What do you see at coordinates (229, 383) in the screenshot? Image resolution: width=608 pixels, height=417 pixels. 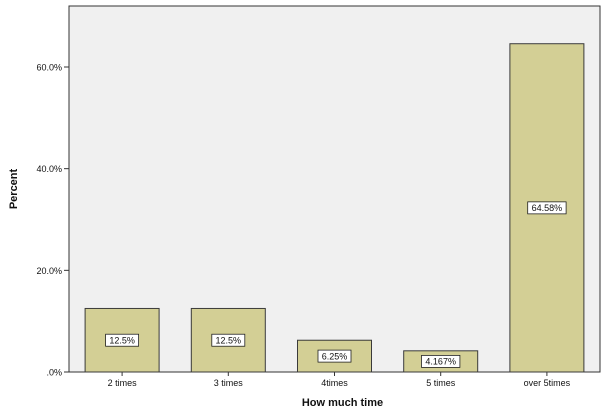 I see `x-tick-label: 3 times` at bounding box center [229, 383].